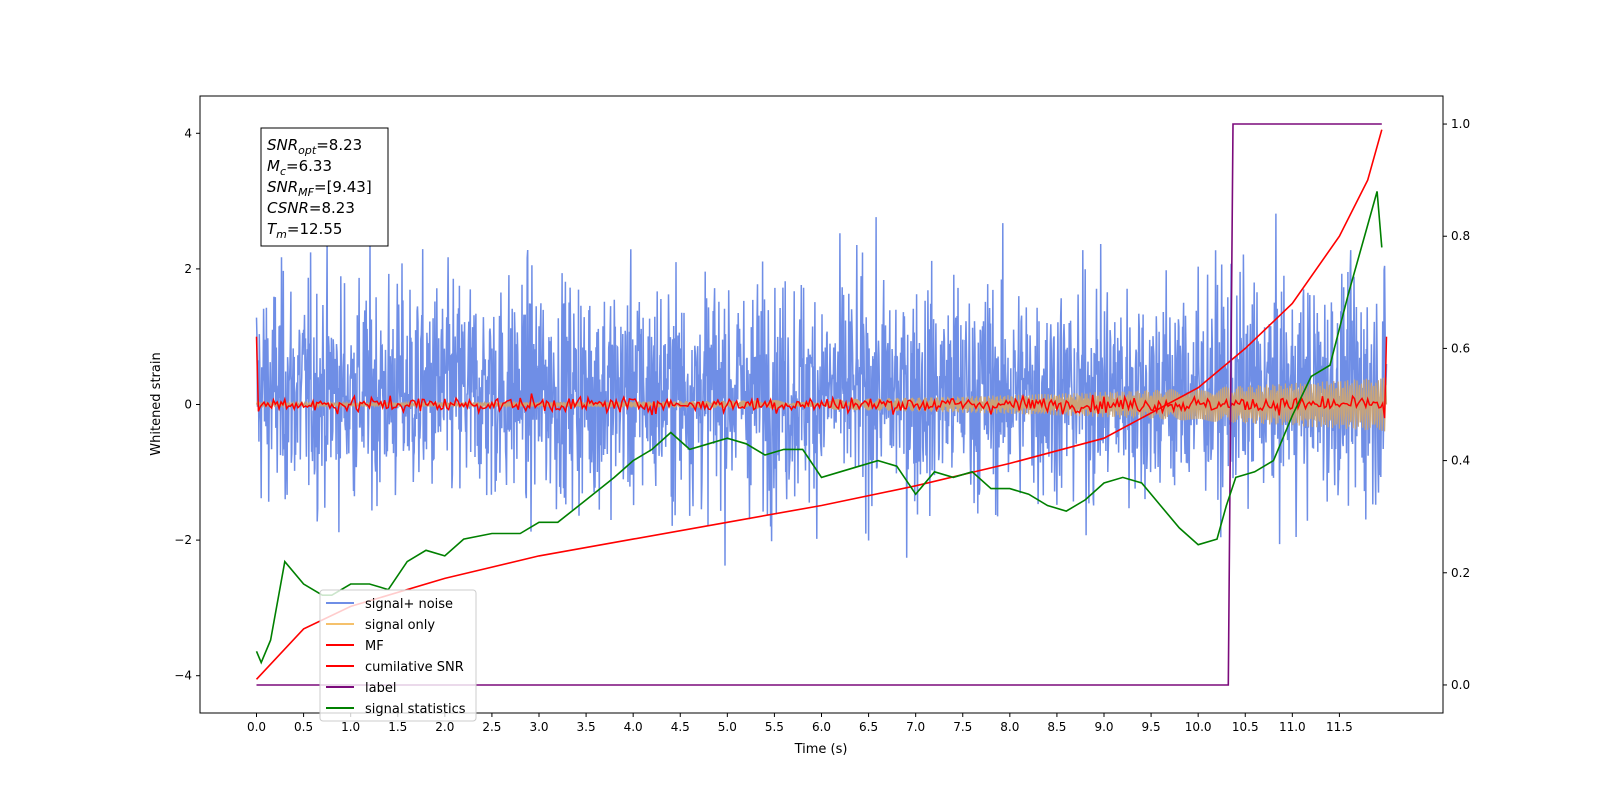  Describe the element at coordinates (183, 540) in the screenshot. I see `y-tick-label: −2` at that location.